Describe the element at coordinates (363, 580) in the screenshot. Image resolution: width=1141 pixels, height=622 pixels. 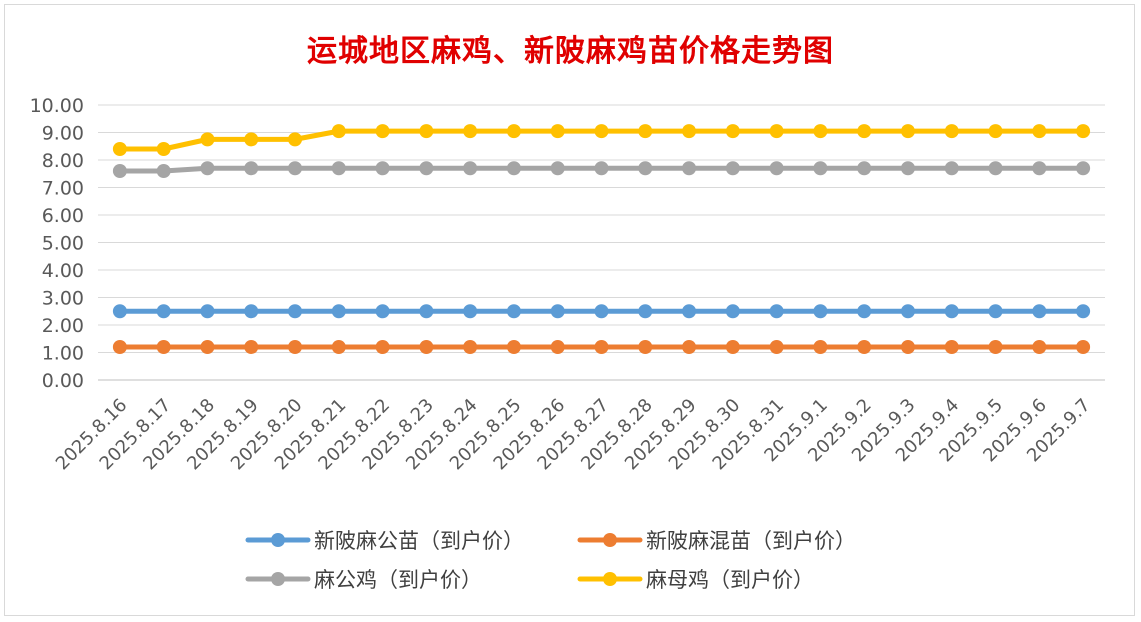
I see `legend-item: 麻公鸡（到户价）` at that location.